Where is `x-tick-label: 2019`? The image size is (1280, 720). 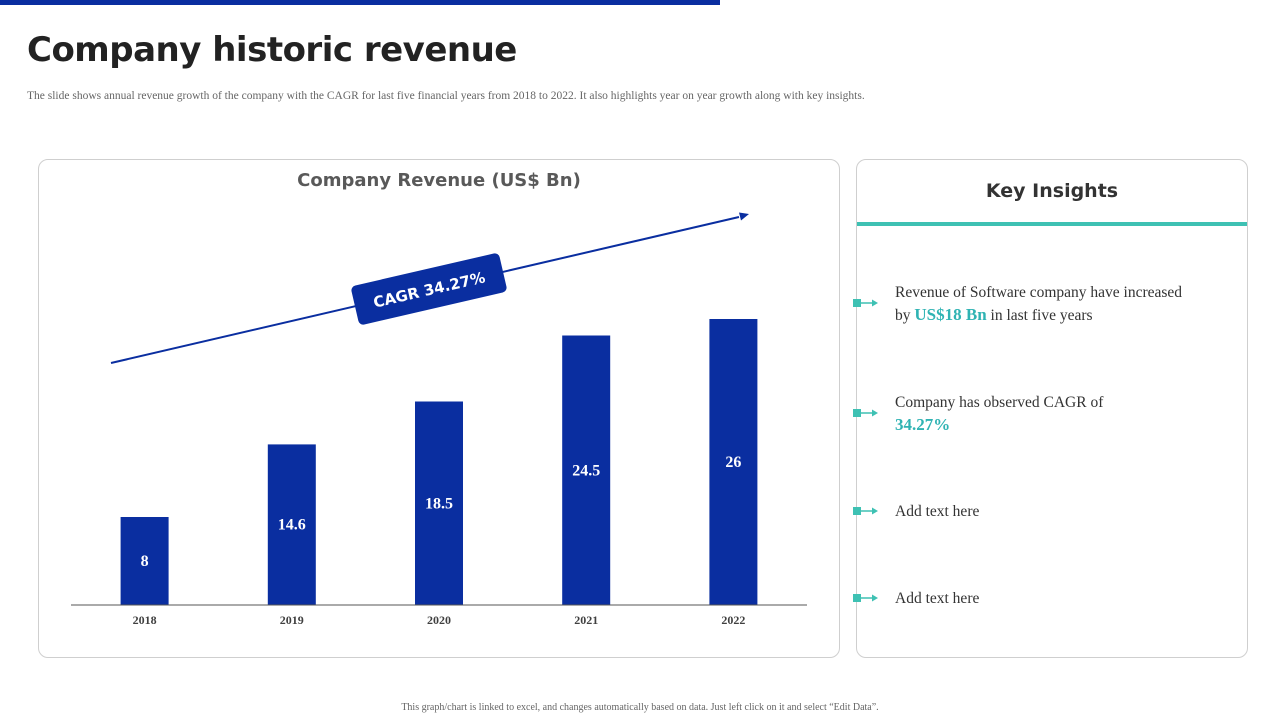 x-tick-label: 2019 is located at coordinates (292, 620).